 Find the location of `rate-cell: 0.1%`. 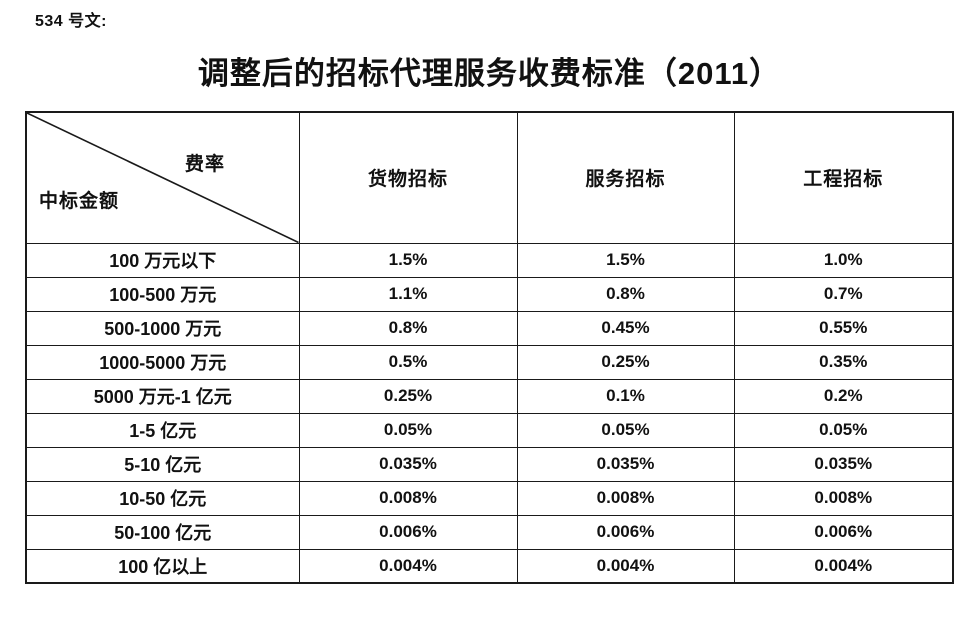

rate-cell: 0.1% is located at coordinates (625, 396).